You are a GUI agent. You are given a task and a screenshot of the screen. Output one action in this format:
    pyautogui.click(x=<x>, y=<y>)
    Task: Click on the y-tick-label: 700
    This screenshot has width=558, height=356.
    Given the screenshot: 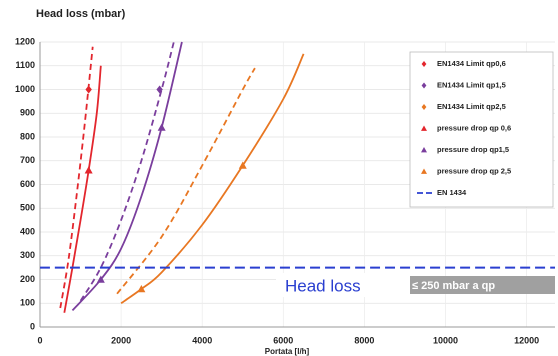 What is the action you would take?
    pyautogui.click(x=27, y=160)
    